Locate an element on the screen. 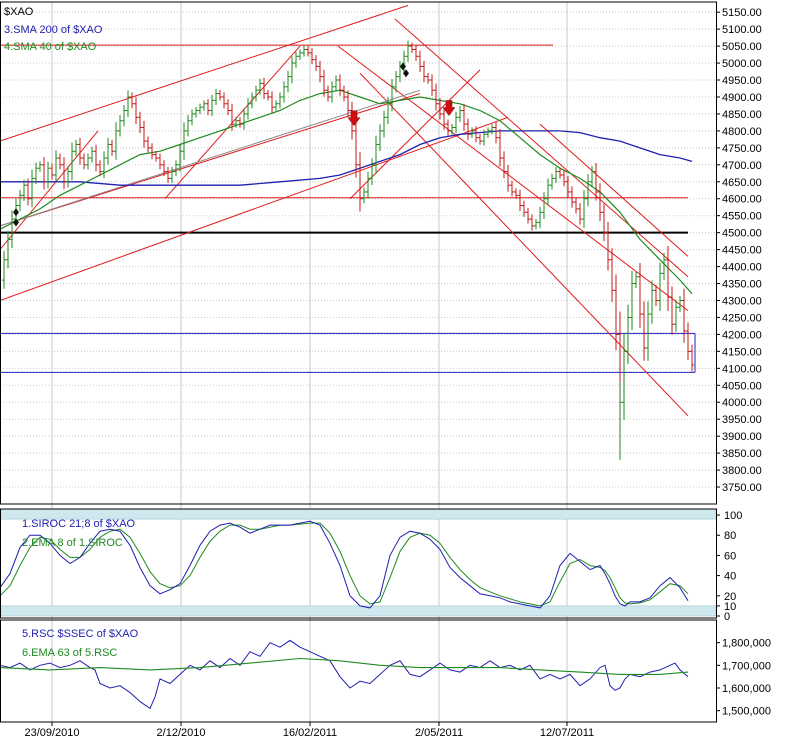 This screenshot has height=741, width=785. price-y-tick-label: 4750.00 is located at coordinates (742, 149).